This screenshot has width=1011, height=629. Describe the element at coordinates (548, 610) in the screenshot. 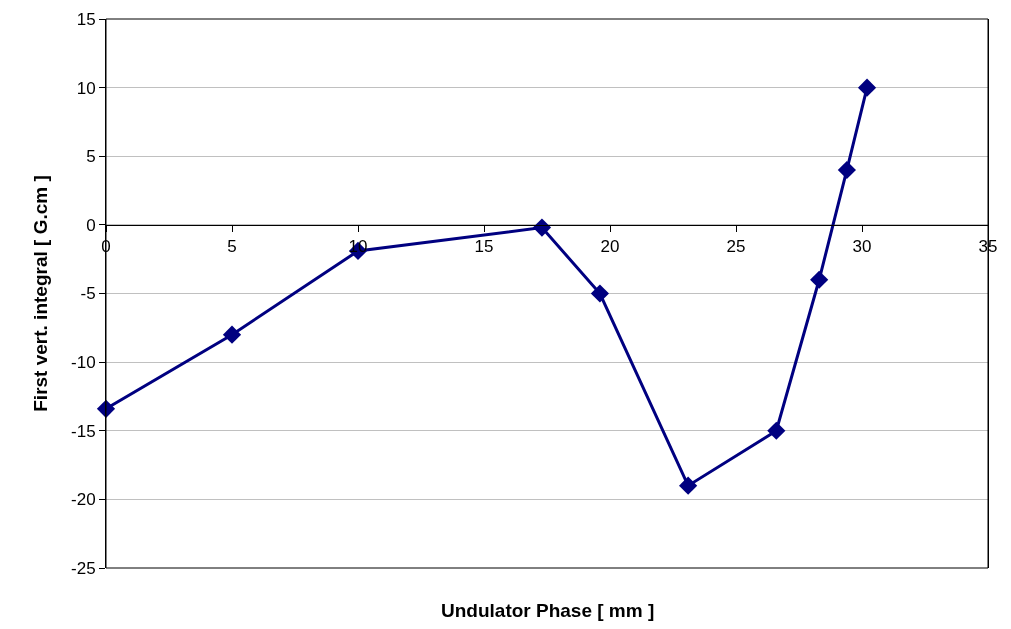

I see `x-axis-title: Undulator Phase [ mm ]` at that location.